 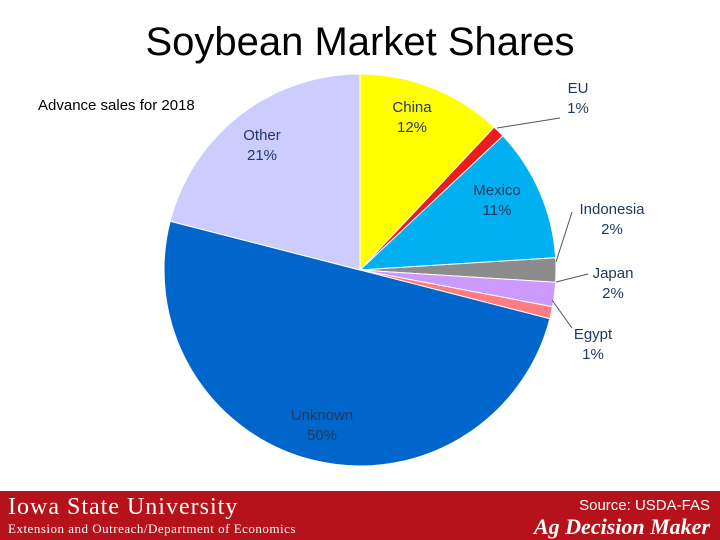 What do you see at coordinates (612, 209) in the screenshot?
I see `slice-label-indonesia: Indonesia` at bounding box center [612, 209].